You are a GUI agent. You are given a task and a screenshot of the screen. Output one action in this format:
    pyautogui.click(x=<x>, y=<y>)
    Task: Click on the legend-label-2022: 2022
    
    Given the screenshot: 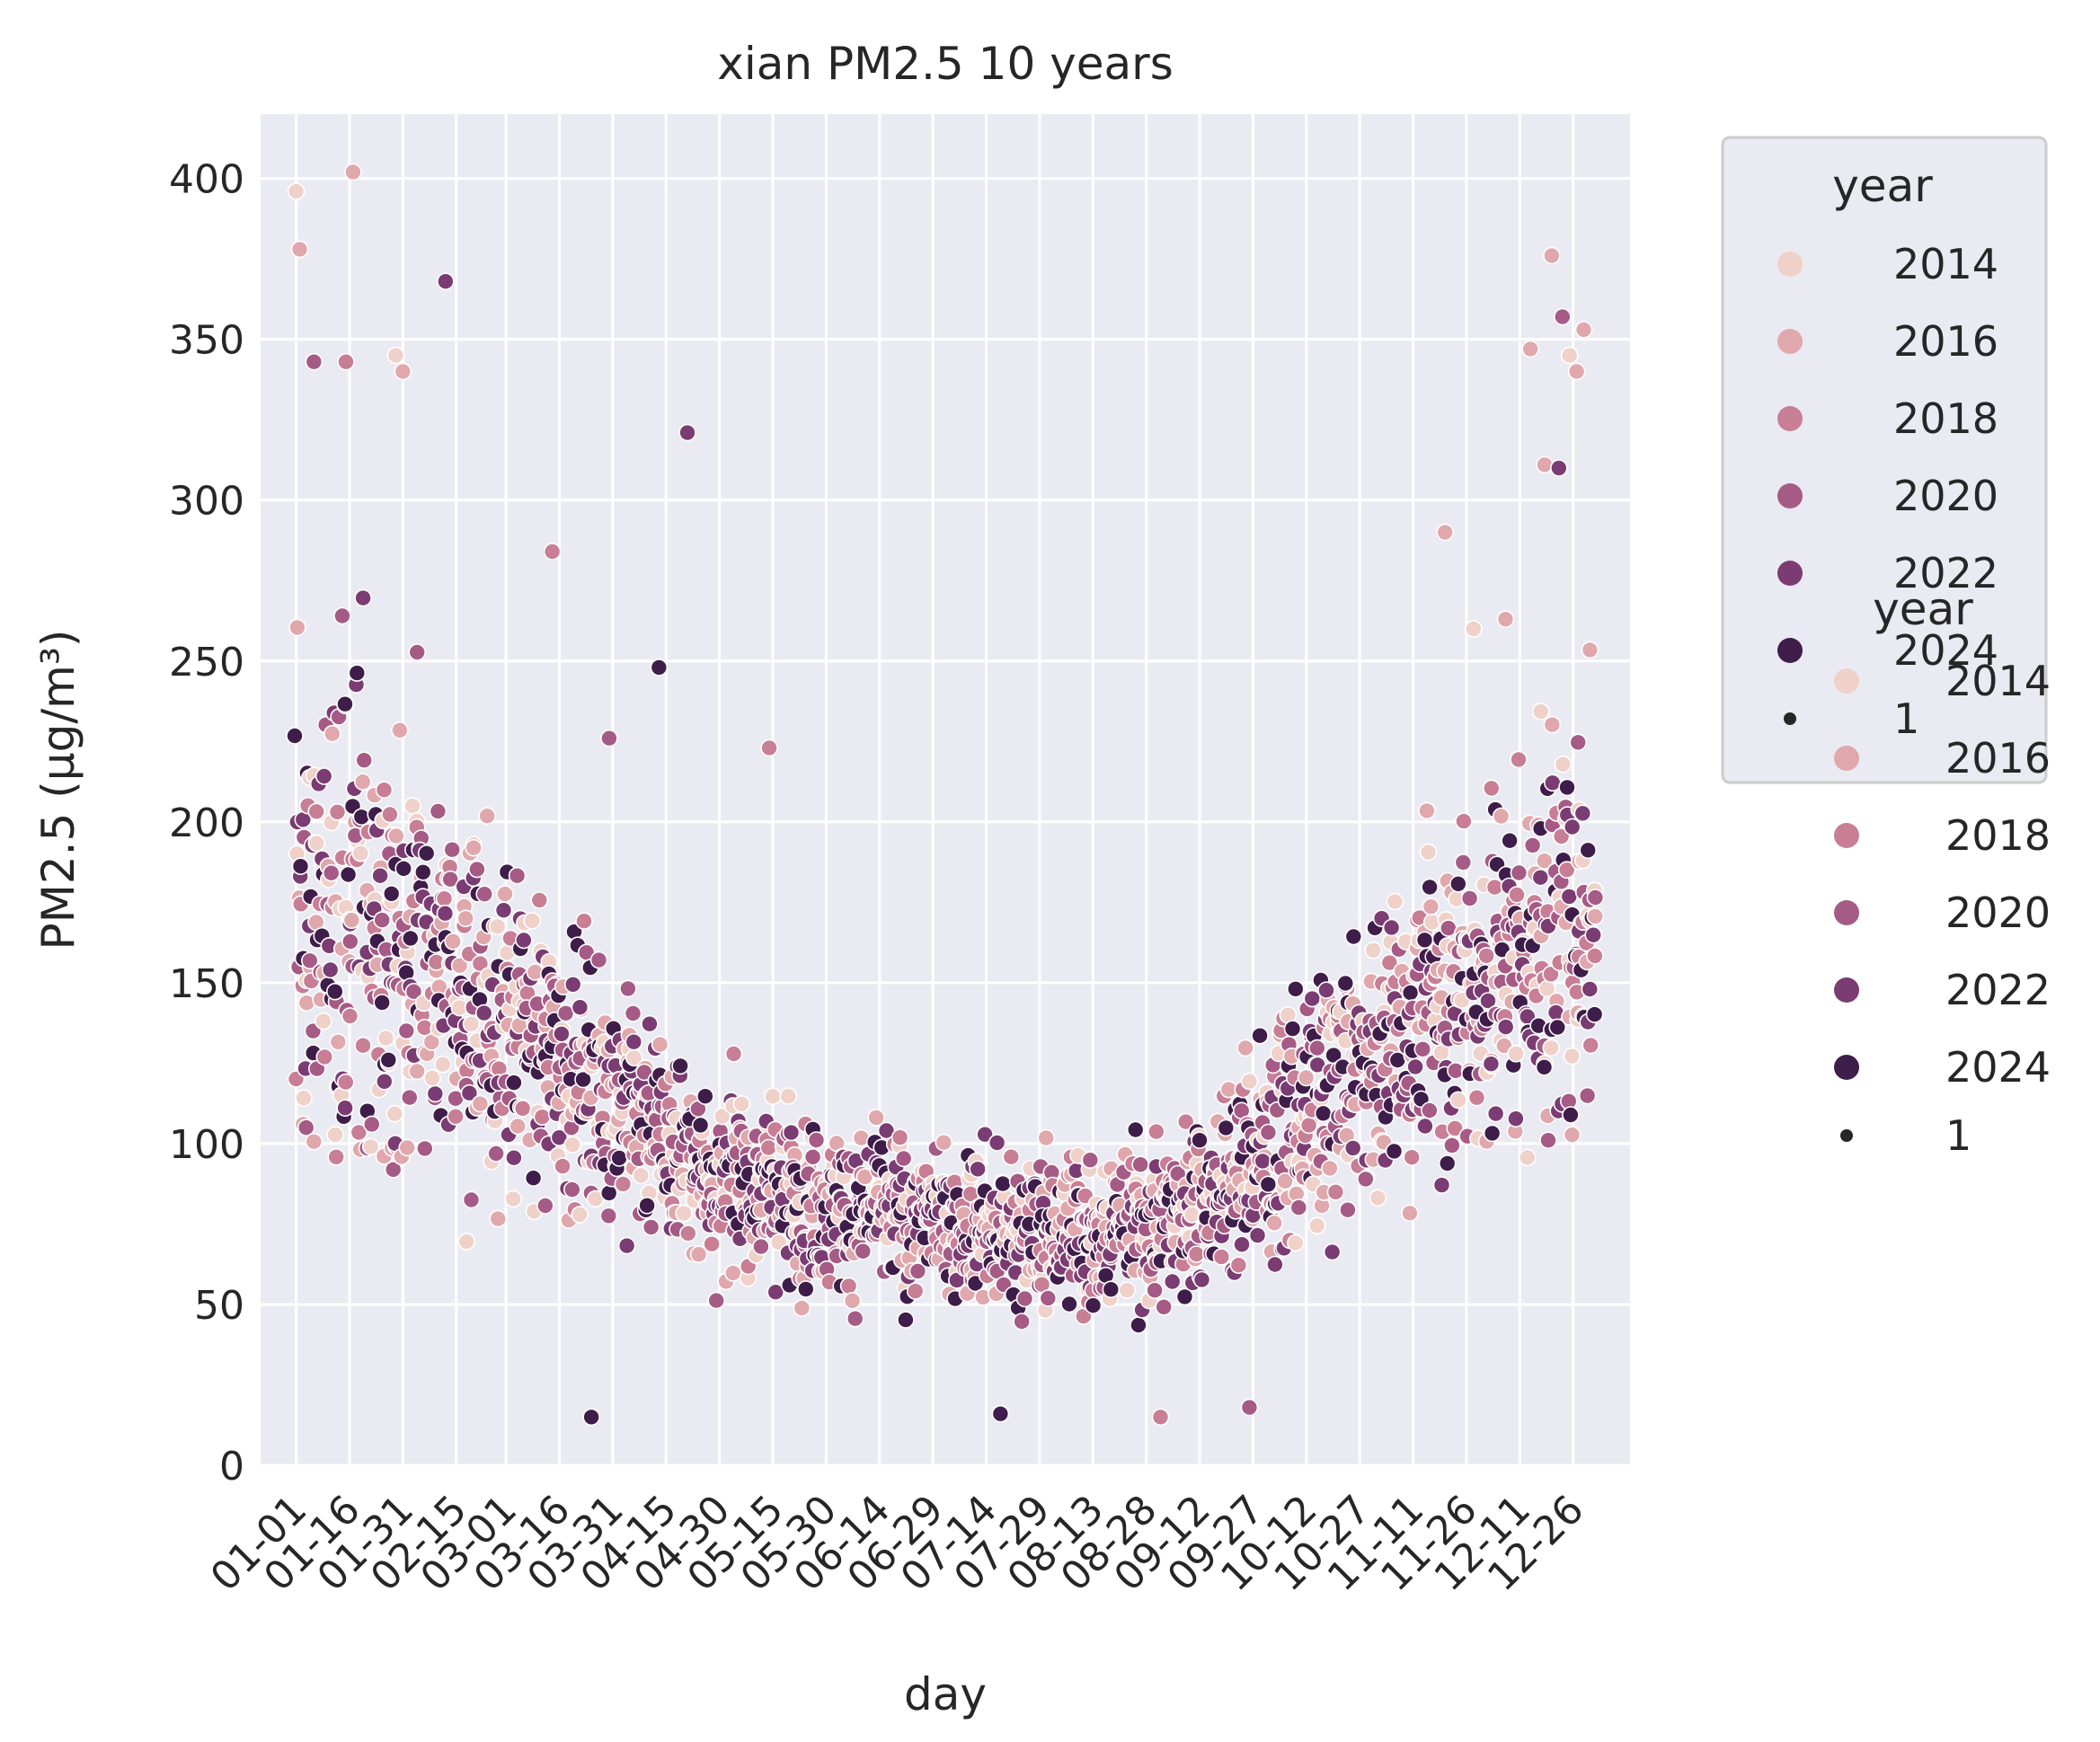 What is the action you would take?
    pyautogui.click(x=1945, y=573)
    